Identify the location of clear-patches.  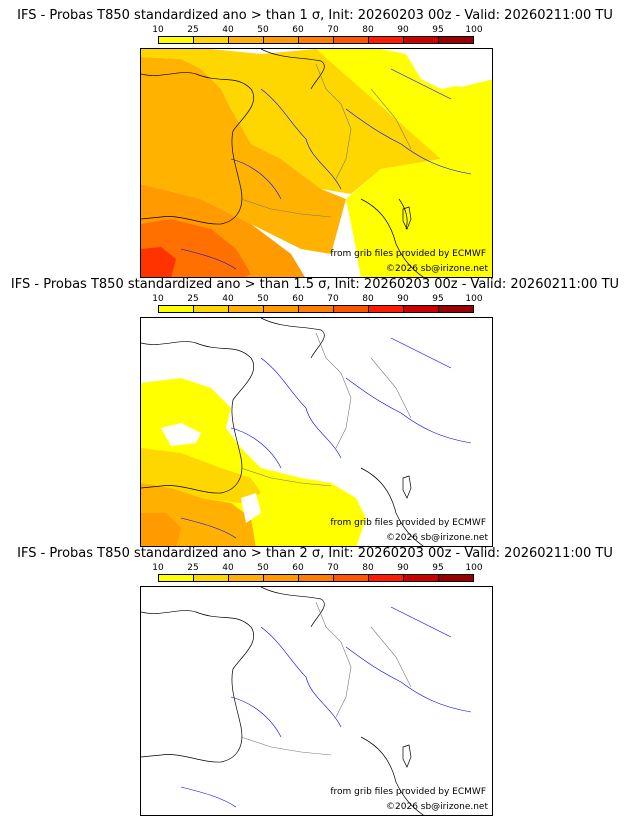
(211, 473).